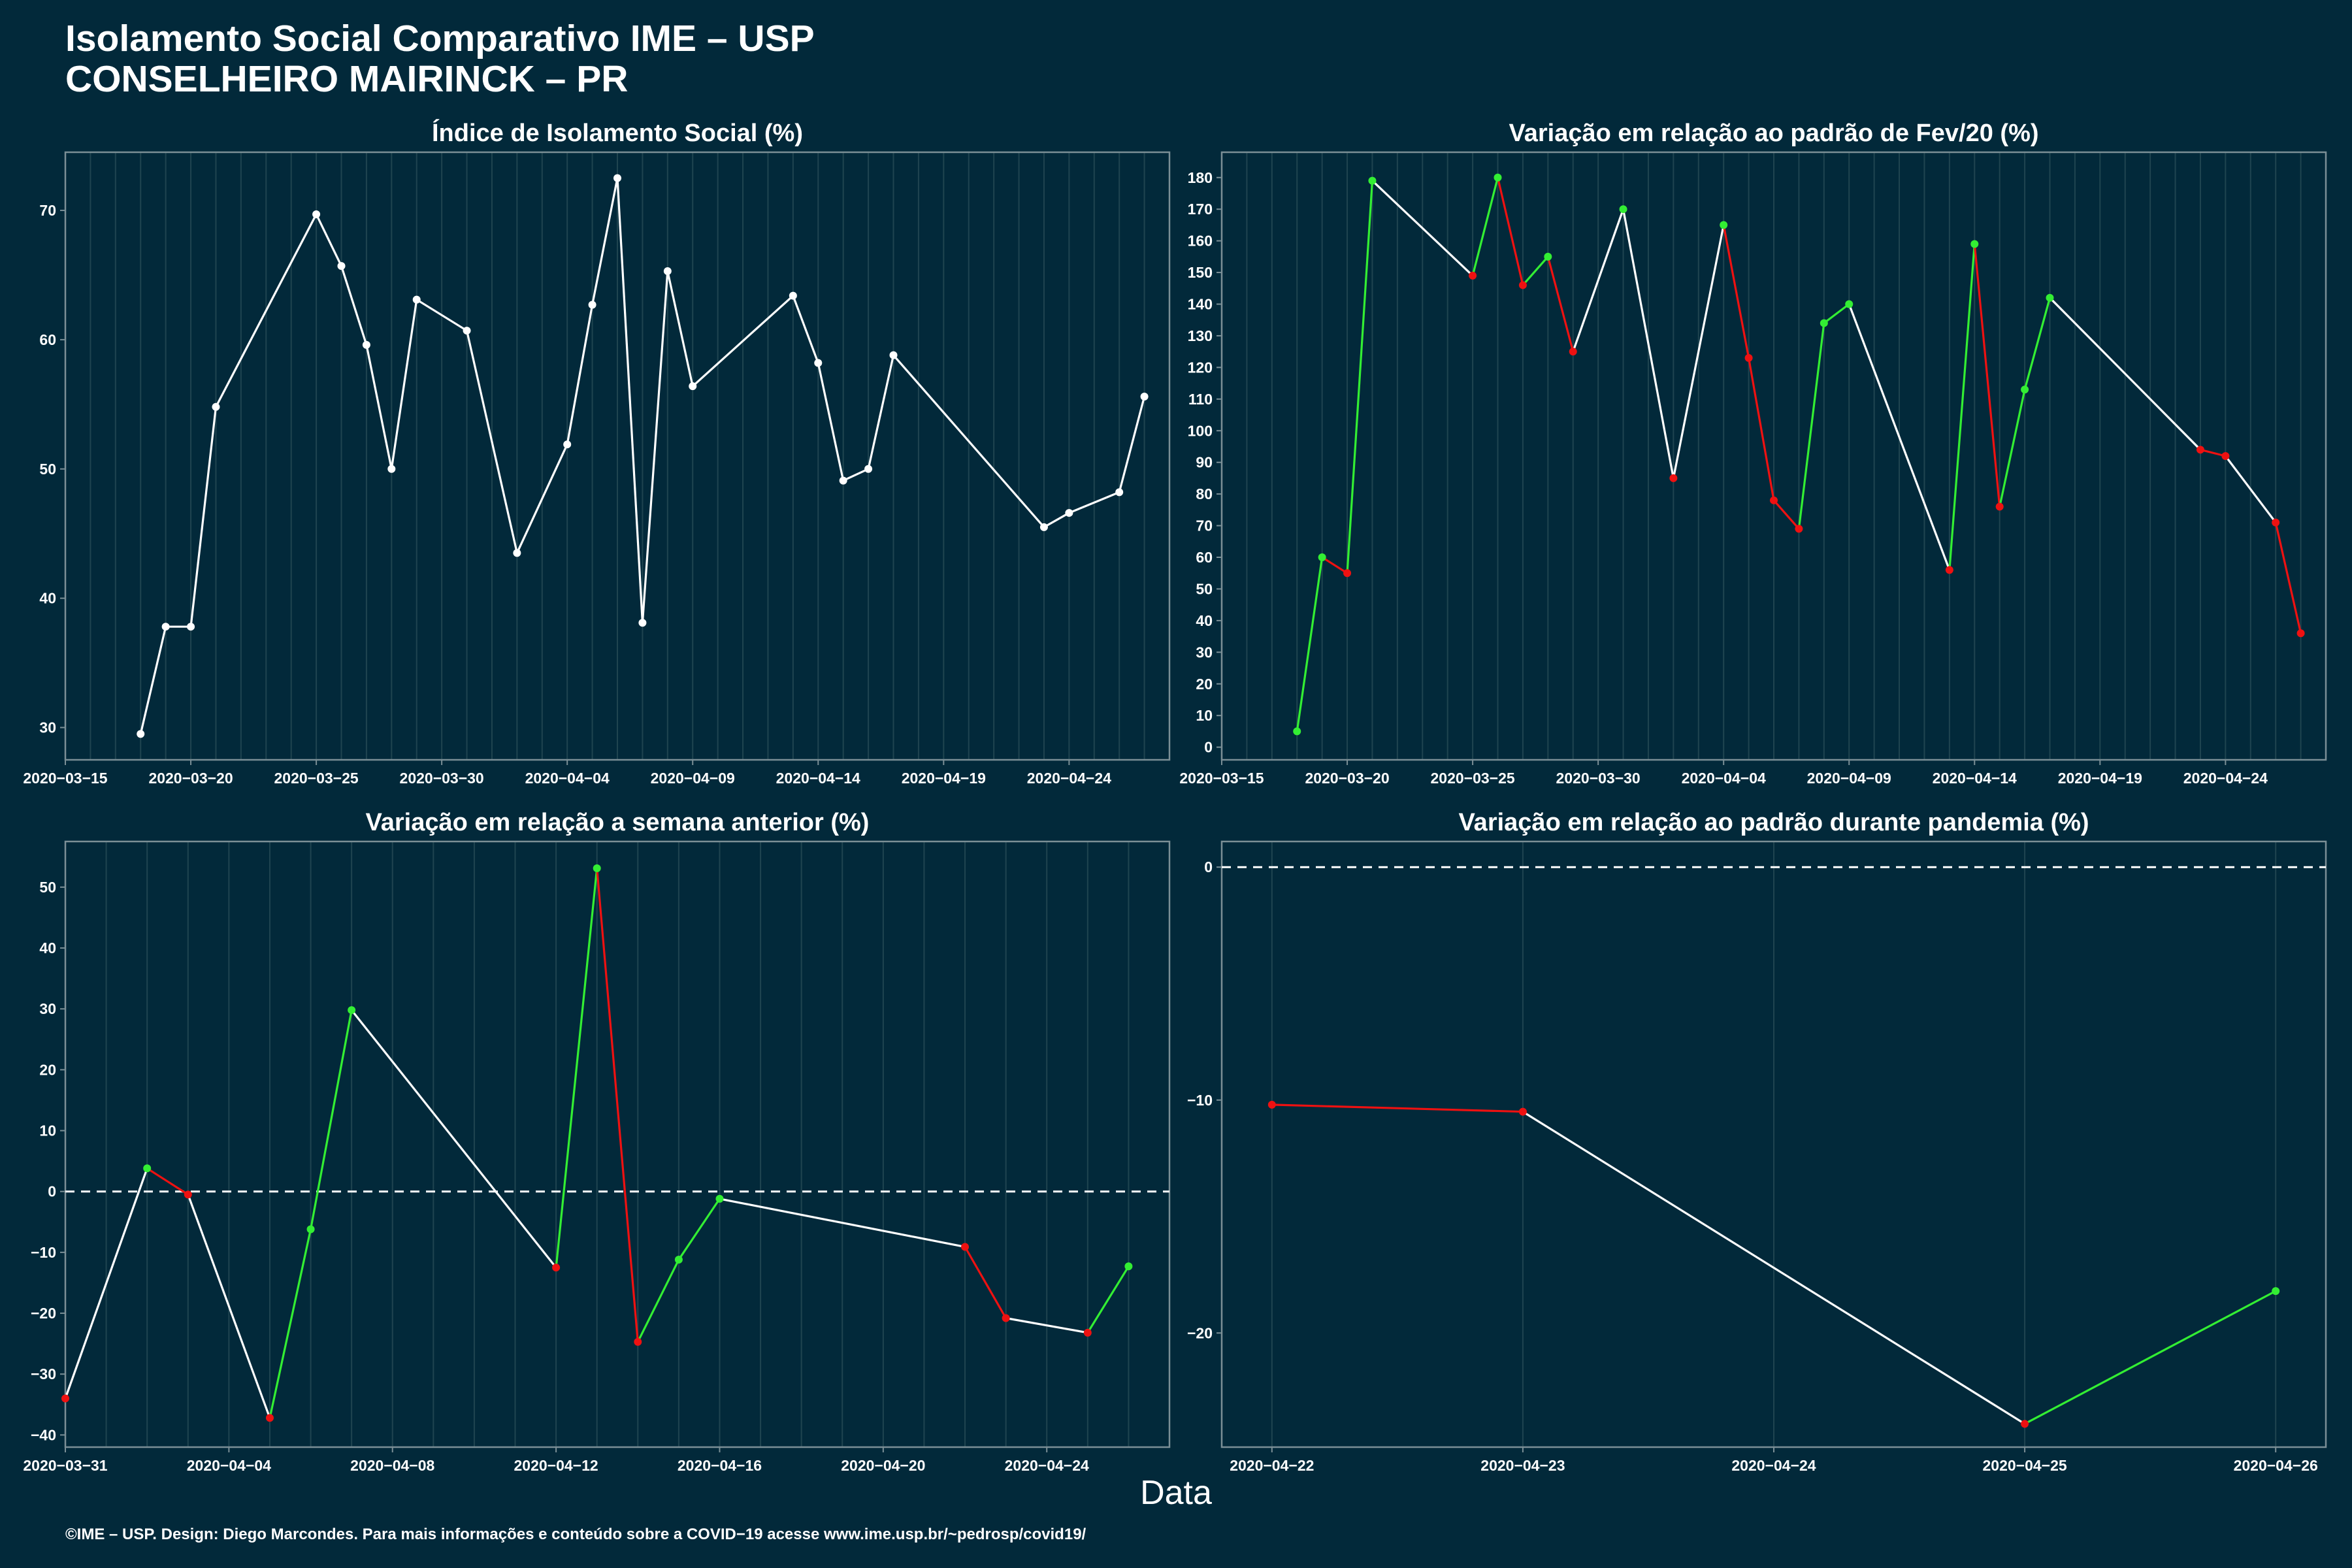  I want to click on x-tick-label: 2020−04−20, so click(883, 1465).